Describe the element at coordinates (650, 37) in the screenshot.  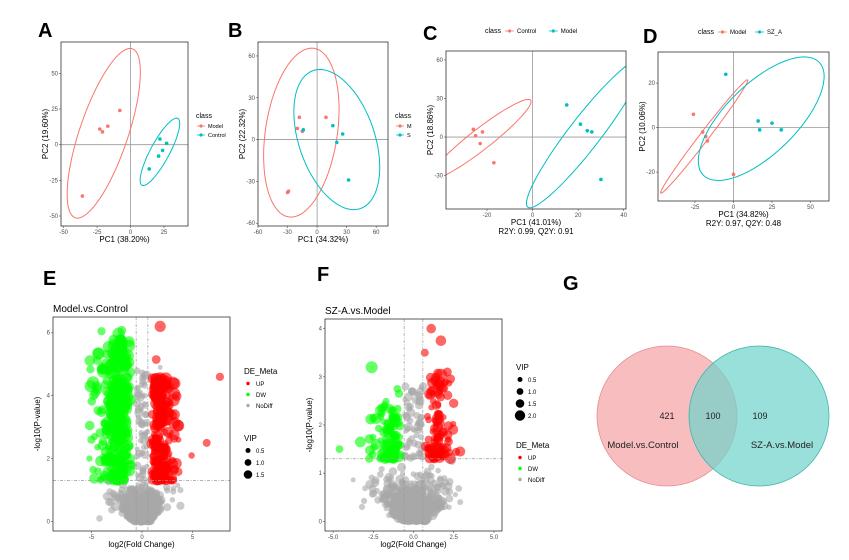
I see `panel-letter-D: D` at that location.